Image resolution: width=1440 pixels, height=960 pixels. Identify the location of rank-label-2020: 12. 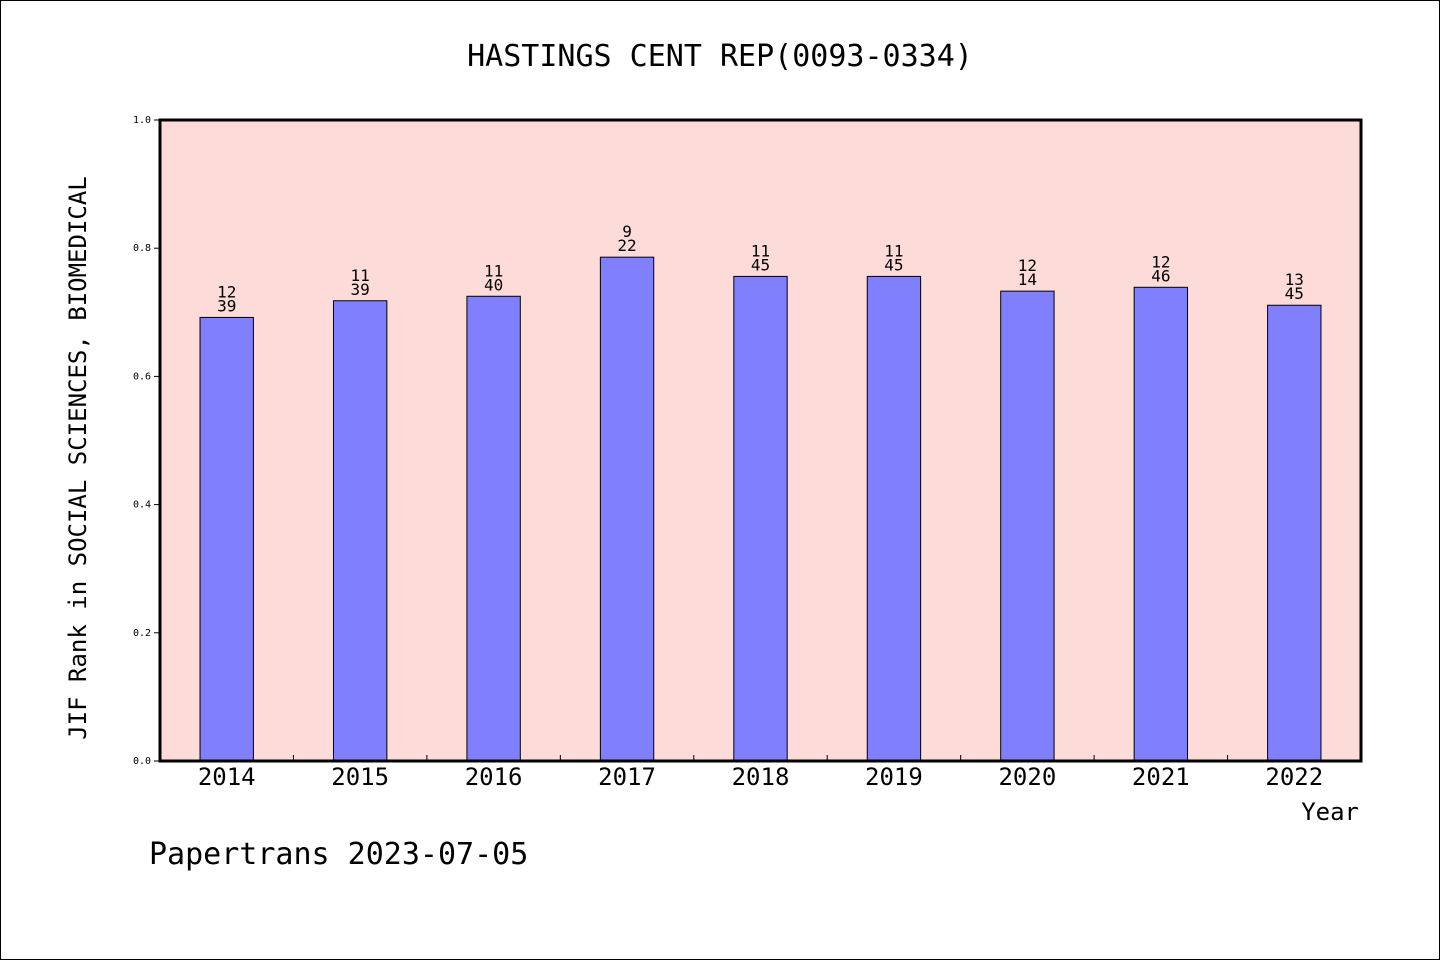
(1027, 265).